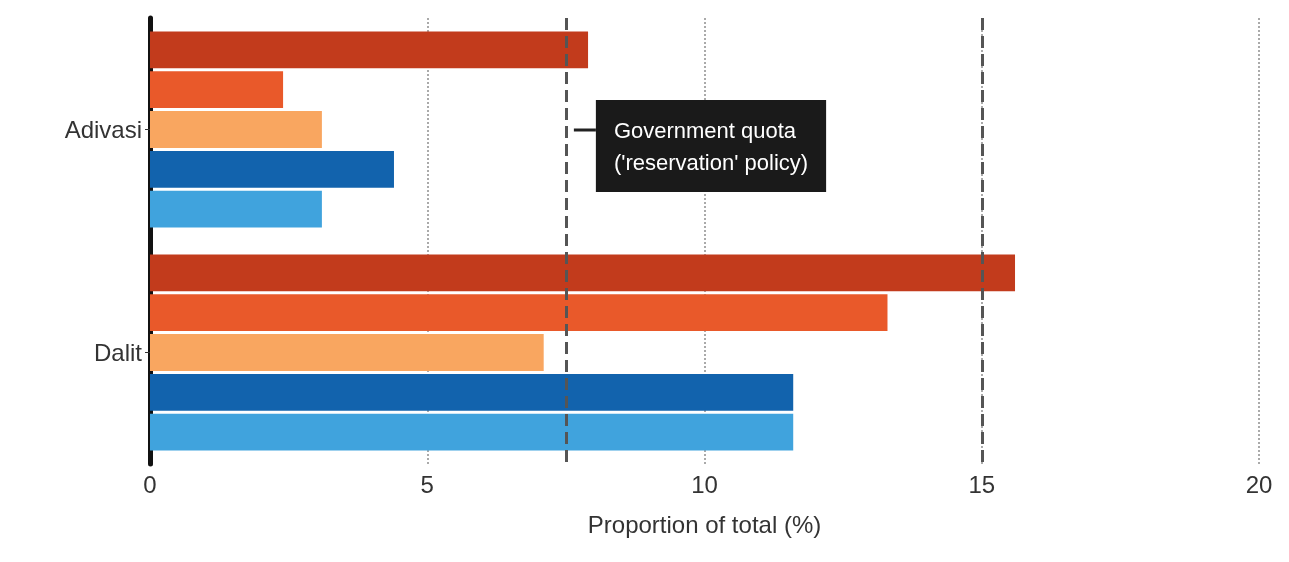 The width and height of the screenshot is (1289, 562). Describe the element at coordinates (704, 484) in the screenshot. I see `x-tick-label: 10` at that location.